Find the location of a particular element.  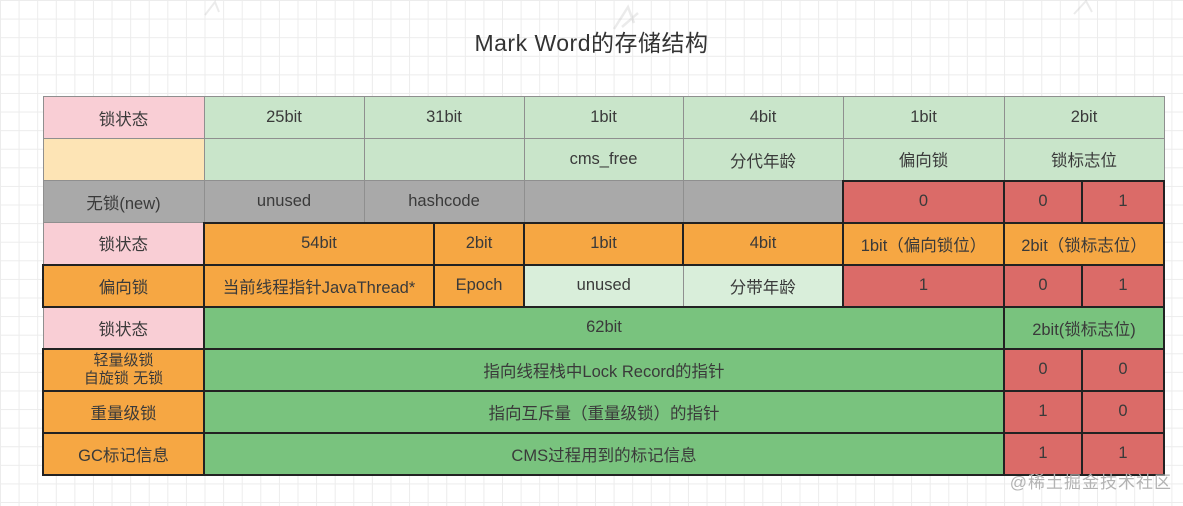

table-row-bits-header: 锁状态 25bit 31bit 1bit 4bit 1bit 2bit is located at coordinates (603, 117).